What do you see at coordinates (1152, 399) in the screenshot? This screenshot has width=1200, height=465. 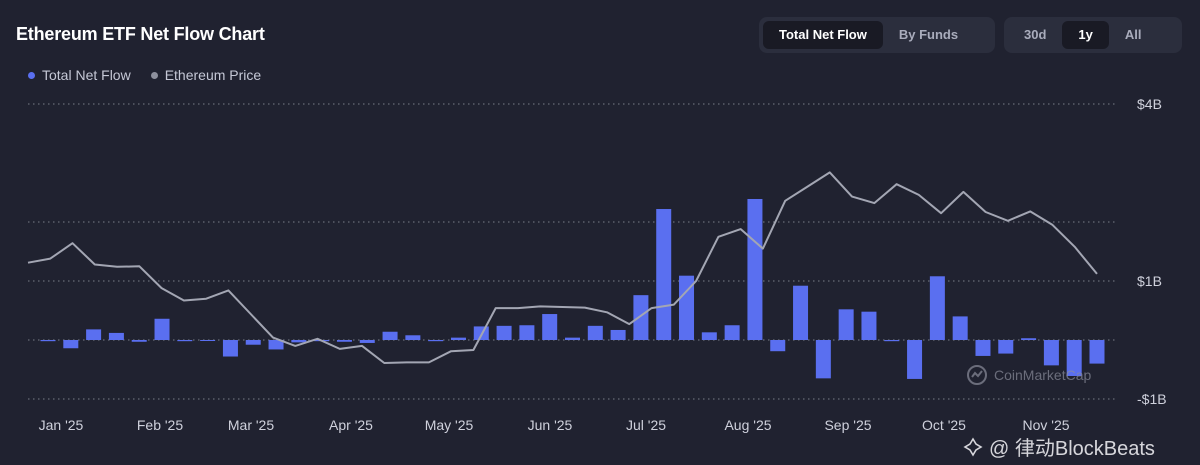 I see `y-tick-label: -$1B` at bounding box center [1152, 399].